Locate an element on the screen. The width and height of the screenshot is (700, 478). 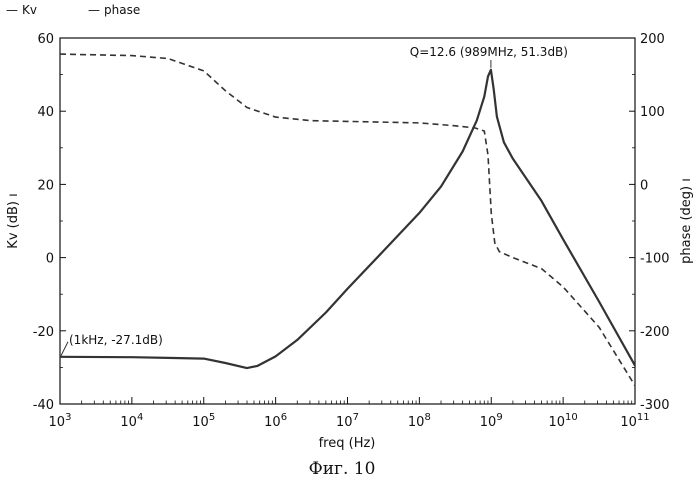
legend-entry-marker-phase: — is located at coordinates (94, 10).